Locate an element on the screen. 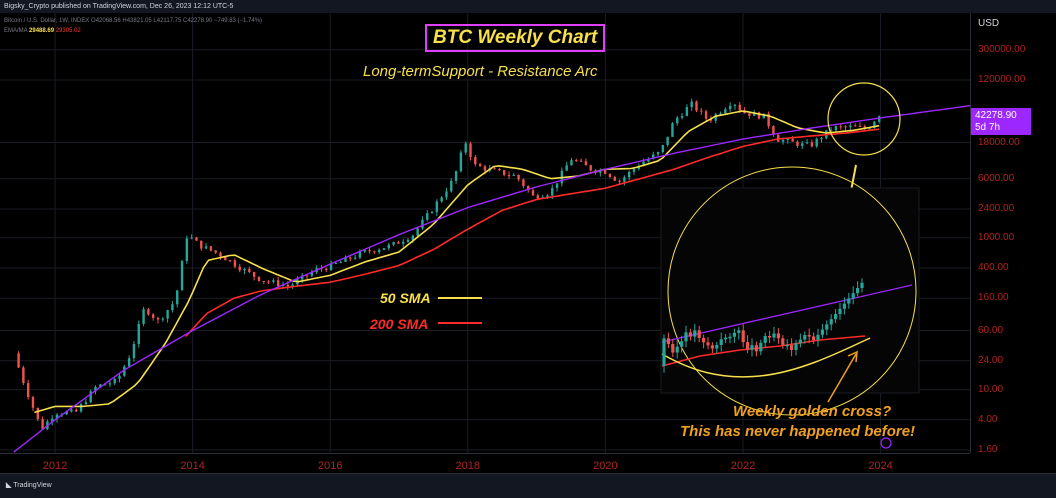 The height and width of the screenshot is (498, 1056). x-tick-label: 2024 is located at coordinates (880, 466).